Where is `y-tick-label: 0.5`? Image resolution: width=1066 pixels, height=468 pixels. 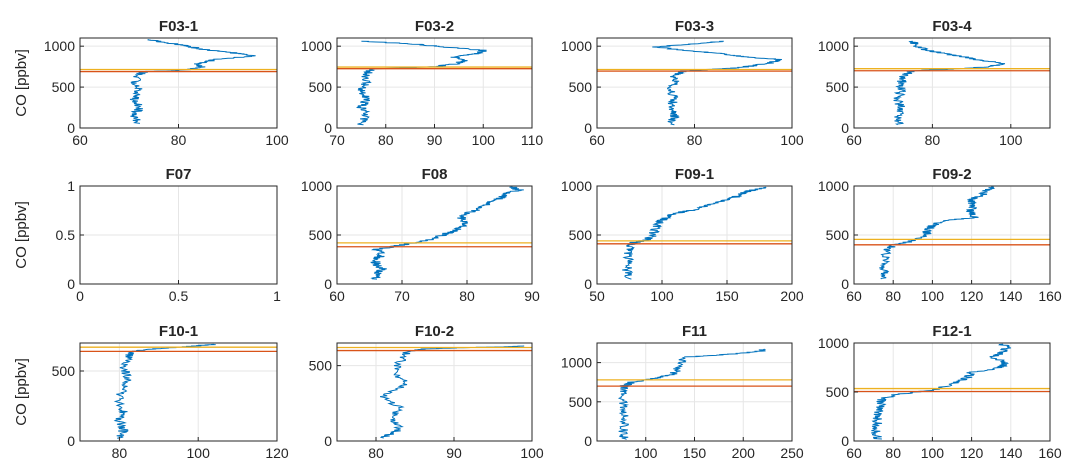 y-tick-label: 0.5 is located at coordinates (66, 235).